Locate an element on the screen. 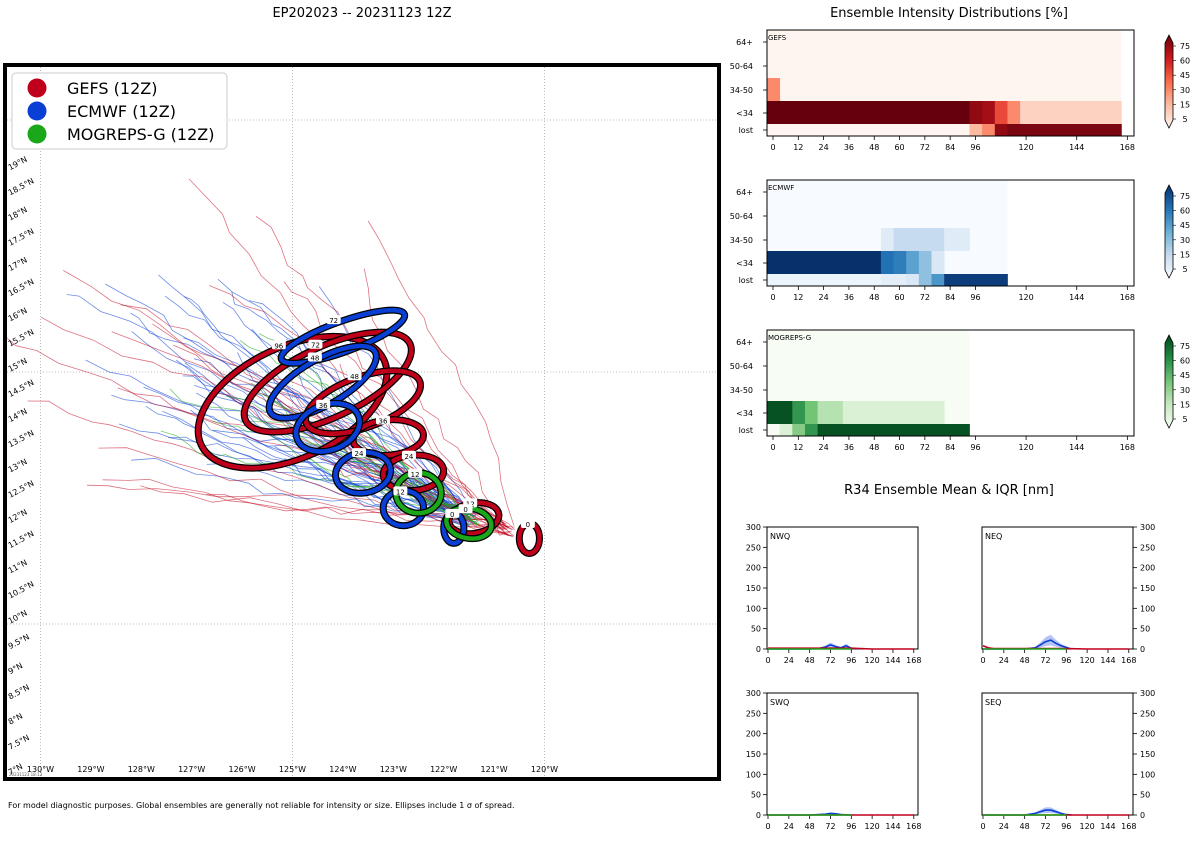 The width and height of the screenshot is (1200, 844). r34-panel-nwq: NWQ 0 50 100 150 200 250 300 0 24 48 72 96 120 144 168 is located at coordinates (834, 594).